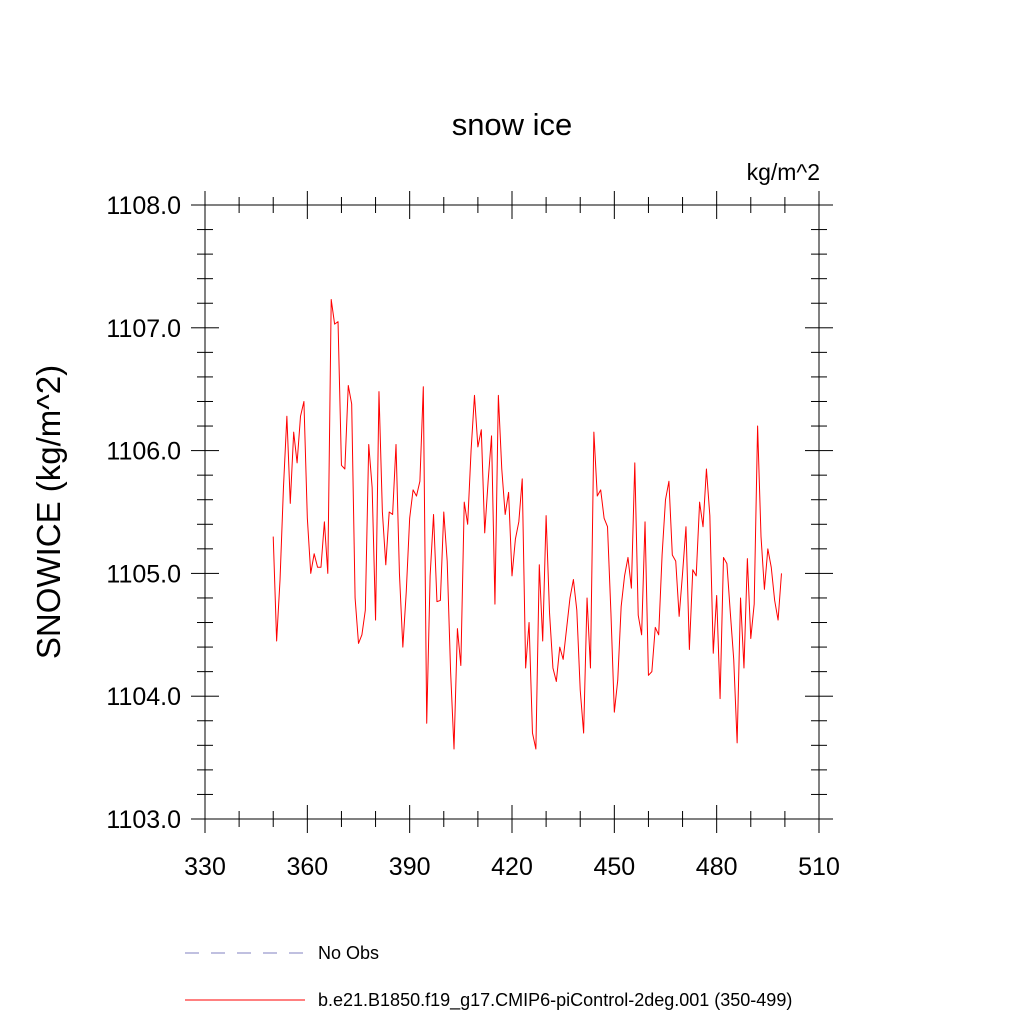 This screenshot has height=1024, width=1024. Describe the element at coordinates (614, 867) in the screenshot. I see `x-tick-label: 450` at that location.